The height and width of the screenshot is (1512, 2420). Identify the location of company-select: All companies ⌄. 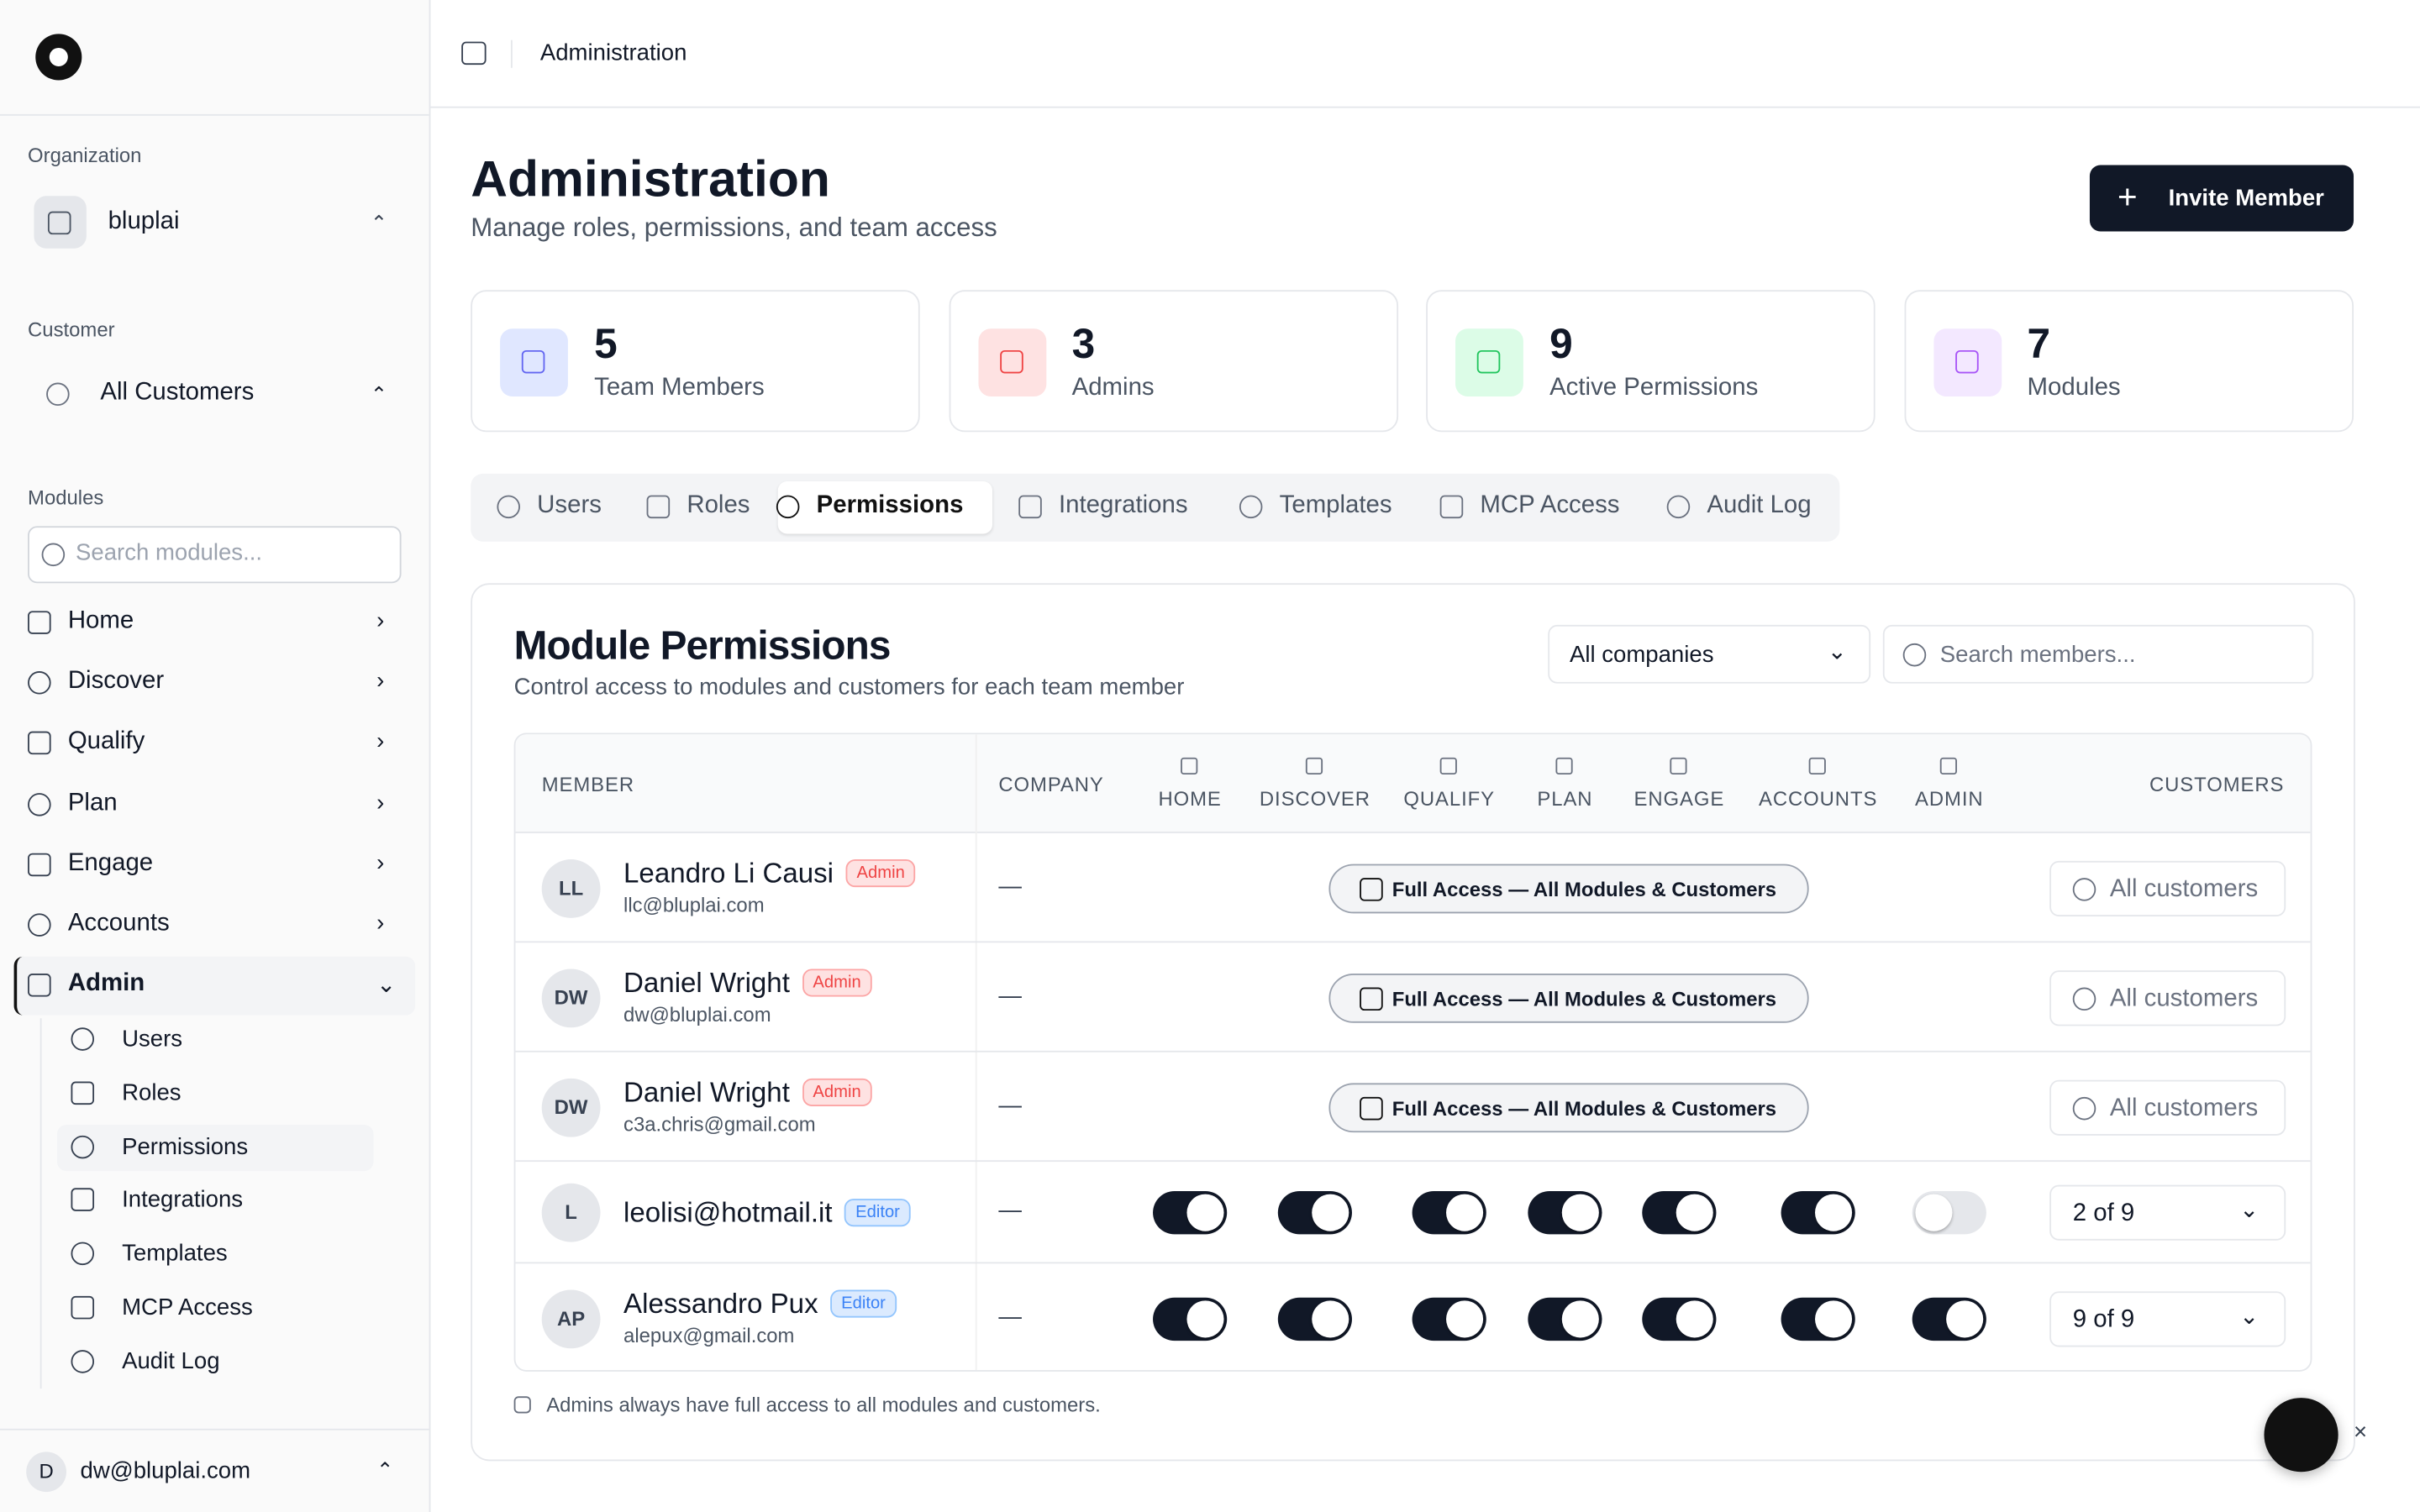
(1710, 654).